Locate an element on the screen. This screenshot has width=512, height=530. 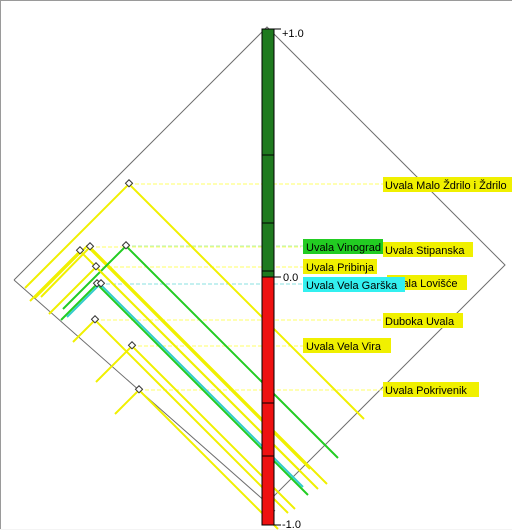
label-pribinja-text: Uvala Pribinja is located at coordinates (340, 268).